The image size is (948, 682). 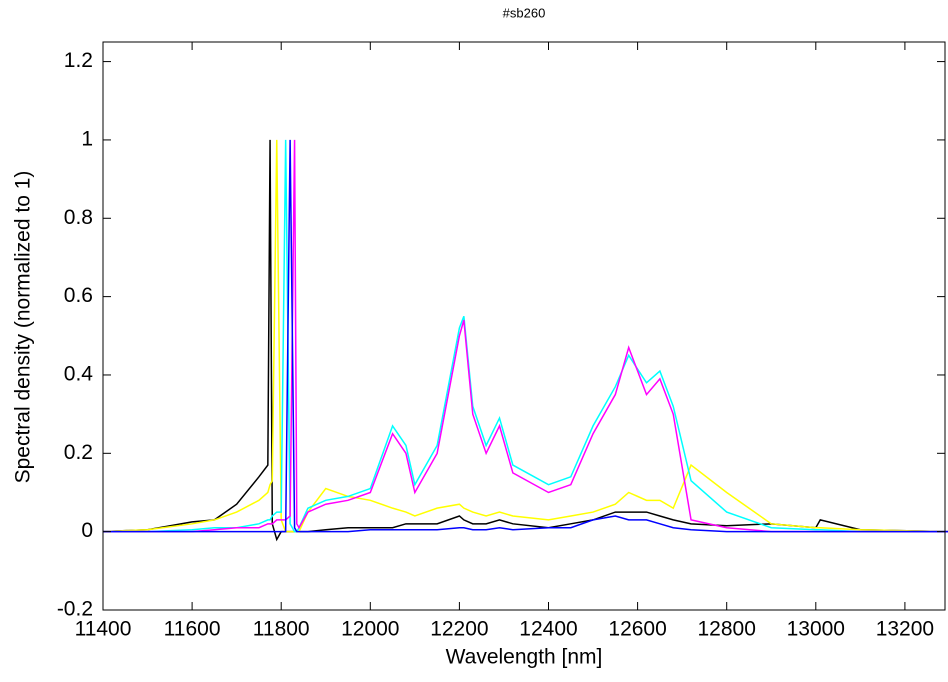 I want to click on chart-title: #sb260, so click(x=524, y=12).